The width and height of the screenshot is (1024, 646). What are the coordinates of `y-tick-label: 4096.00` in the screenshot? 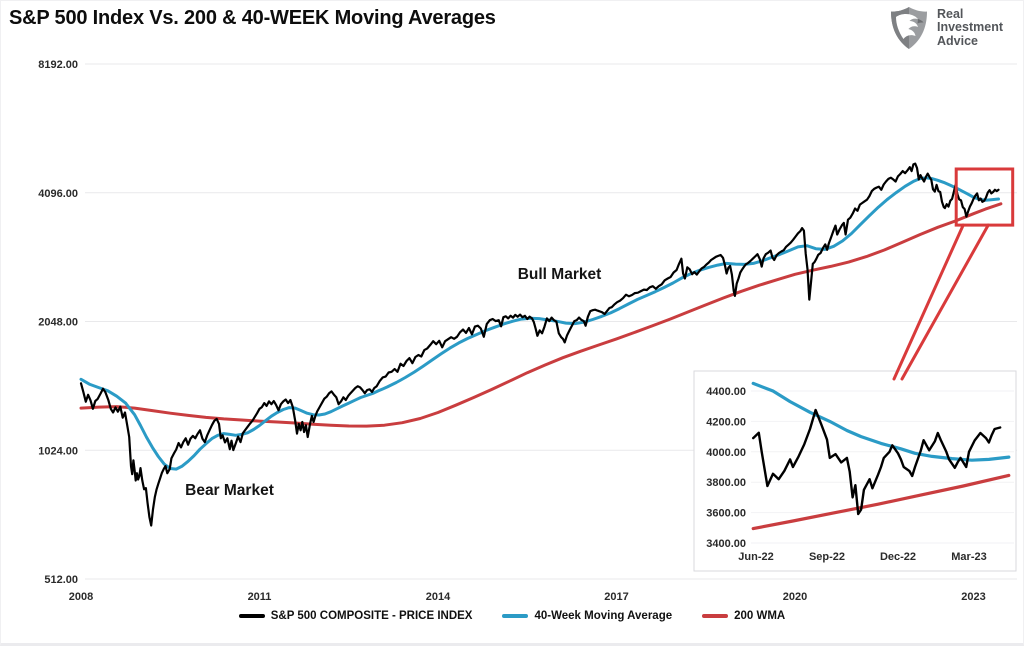 It's located at (58, 194).